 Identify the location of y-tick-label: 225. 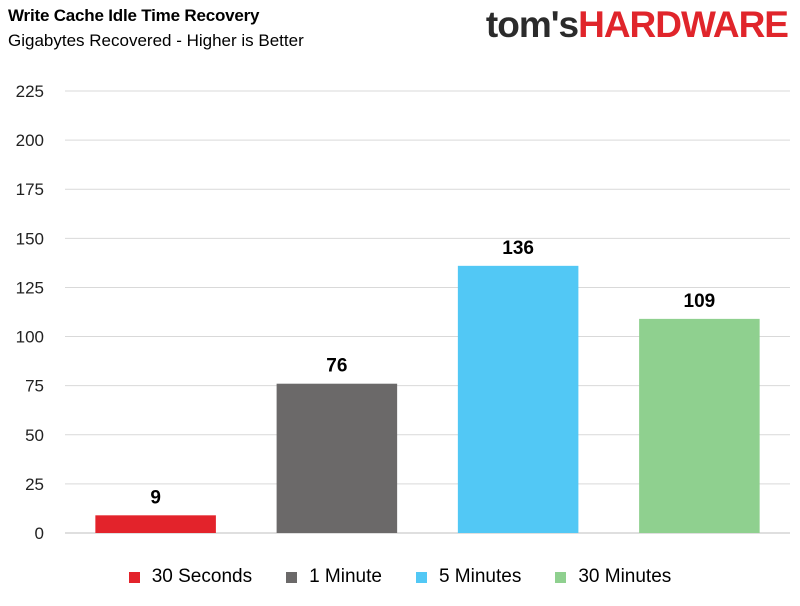
(30, 91).